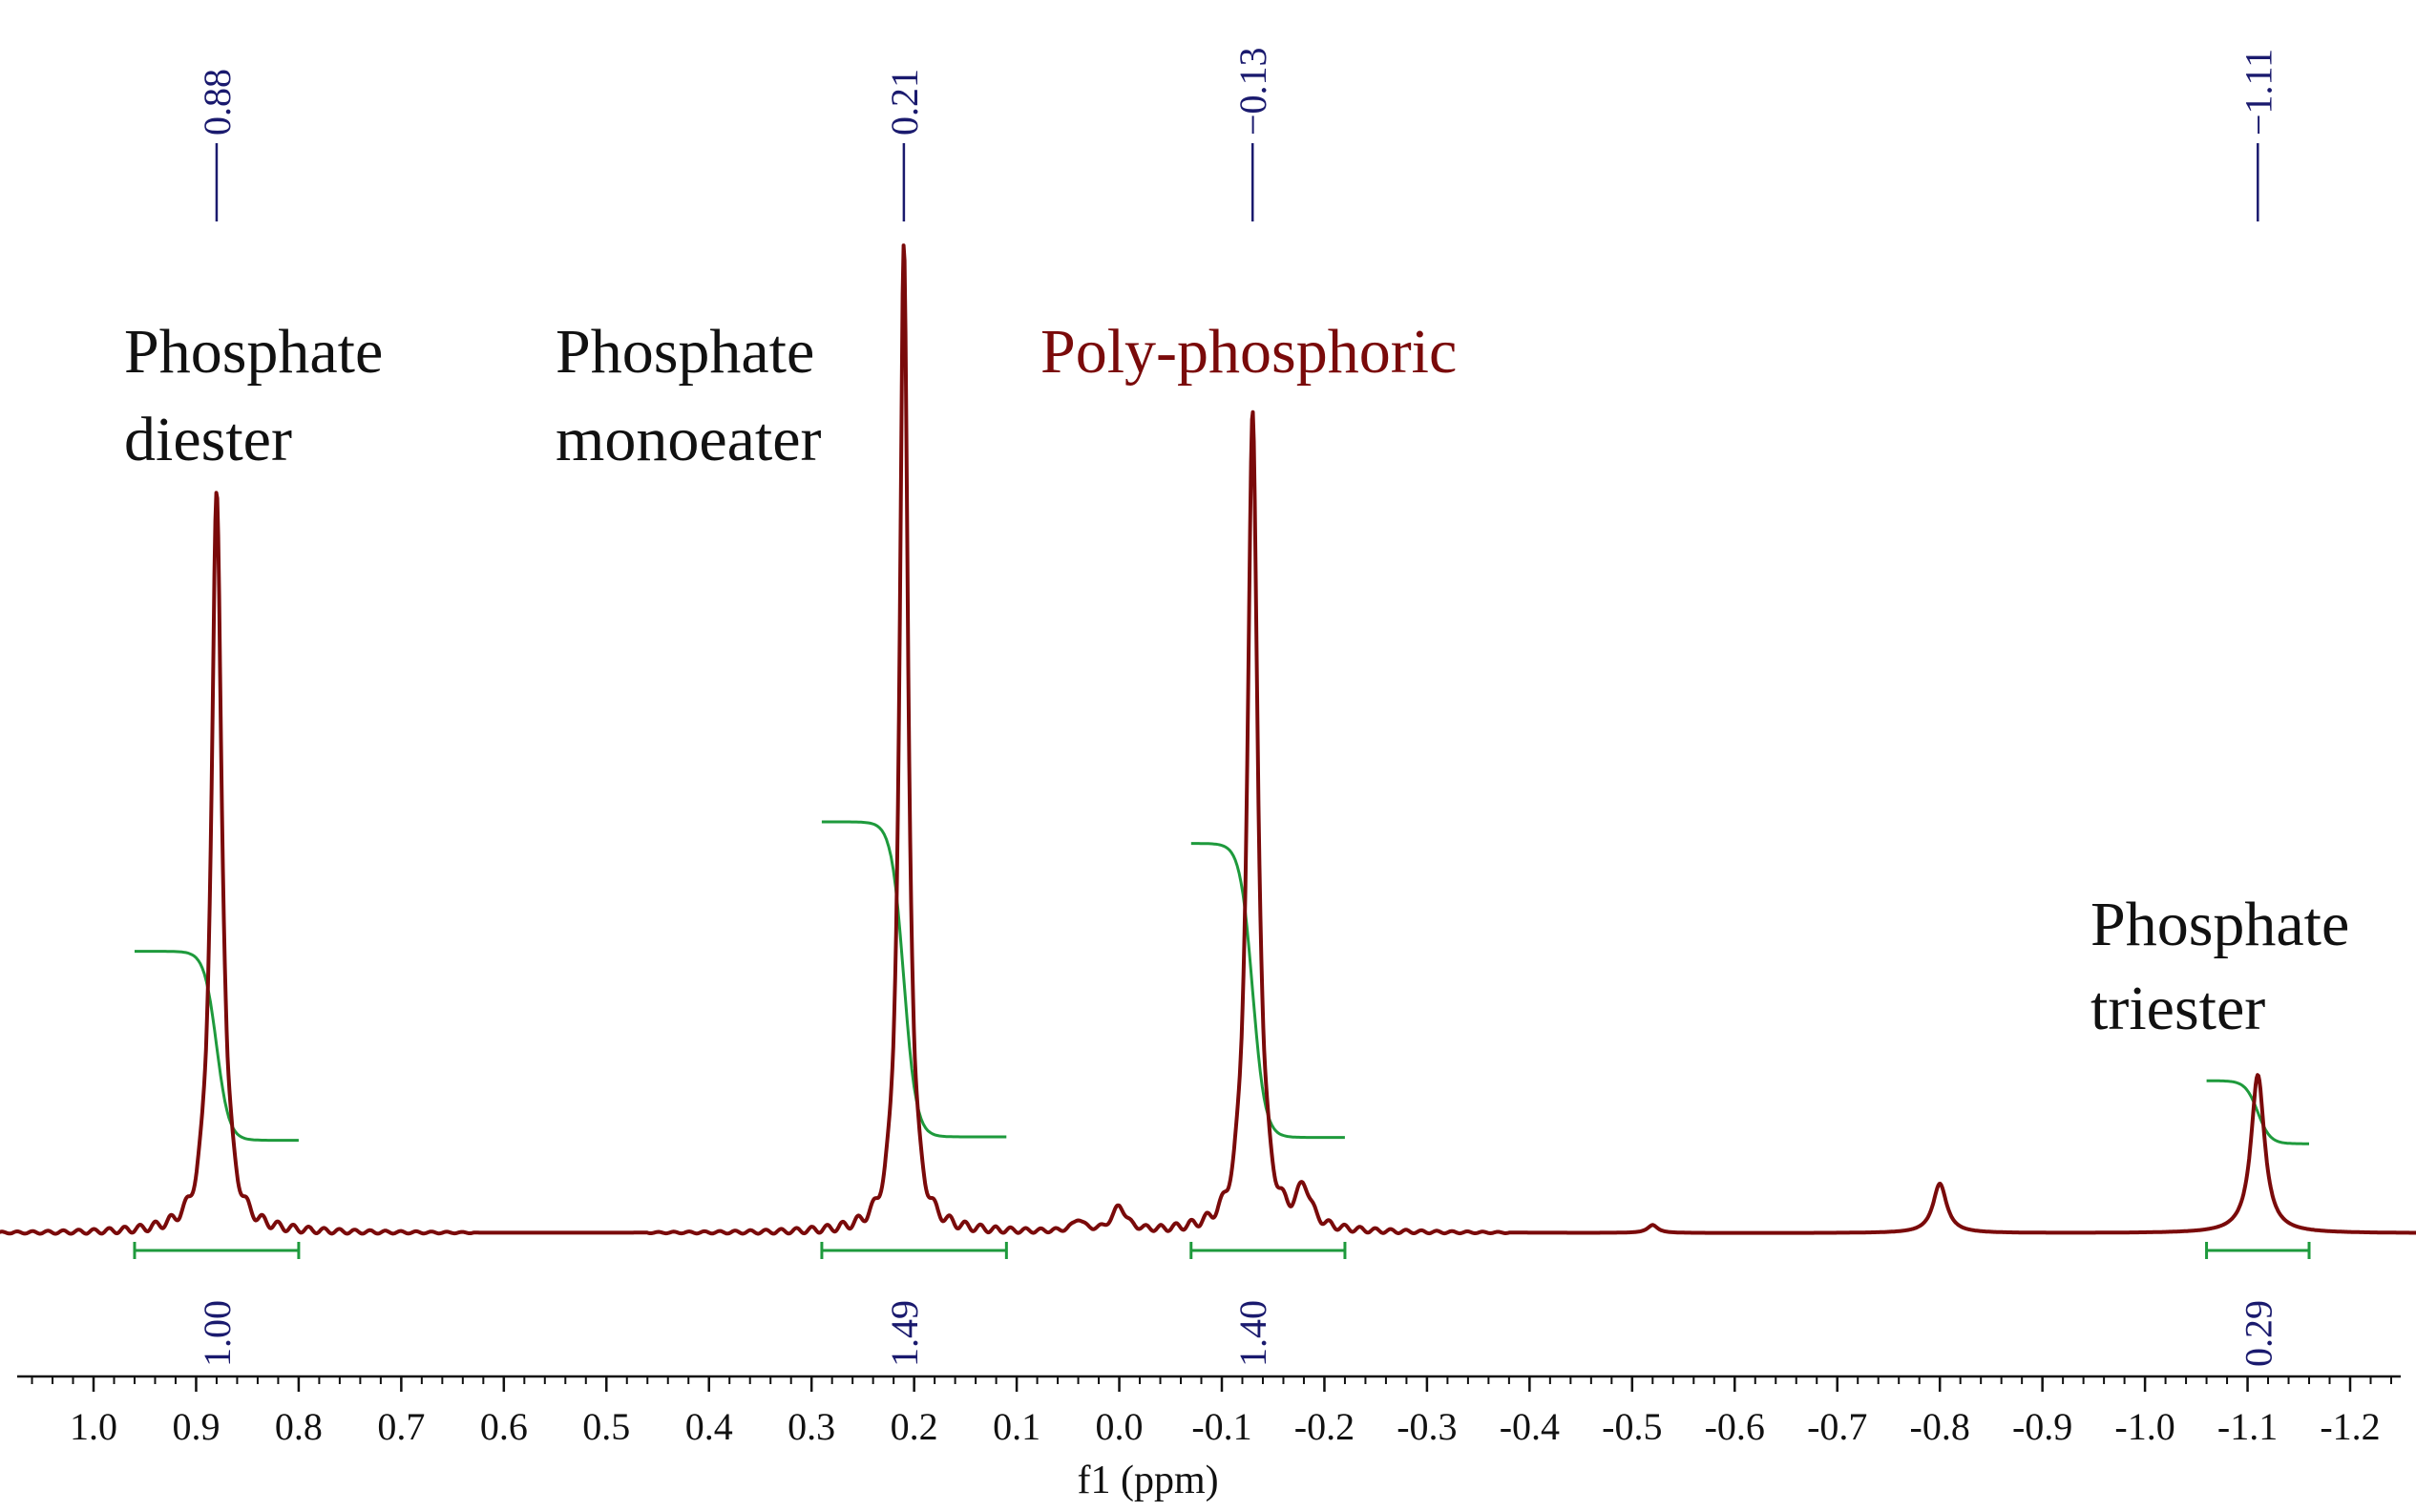  Describe the element at coordinates (914, 1427) in the screenshot. I see `x-tick-label: 0.2` at that location.